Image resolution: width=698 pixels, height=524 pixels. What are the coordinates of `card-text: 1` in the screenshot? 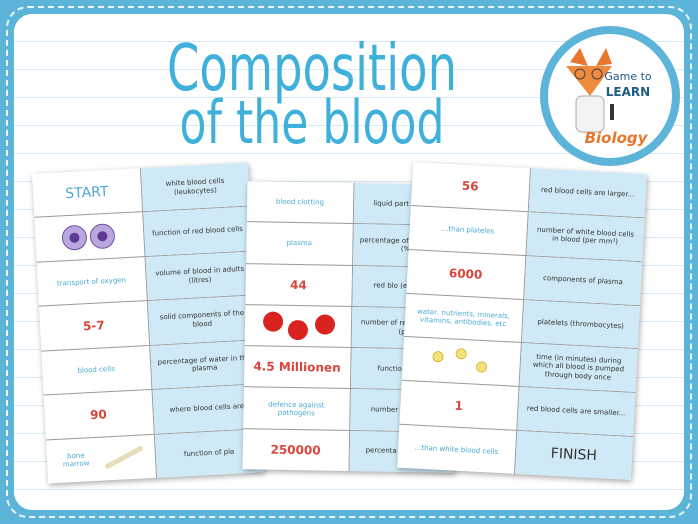 It's located at (459, 405).